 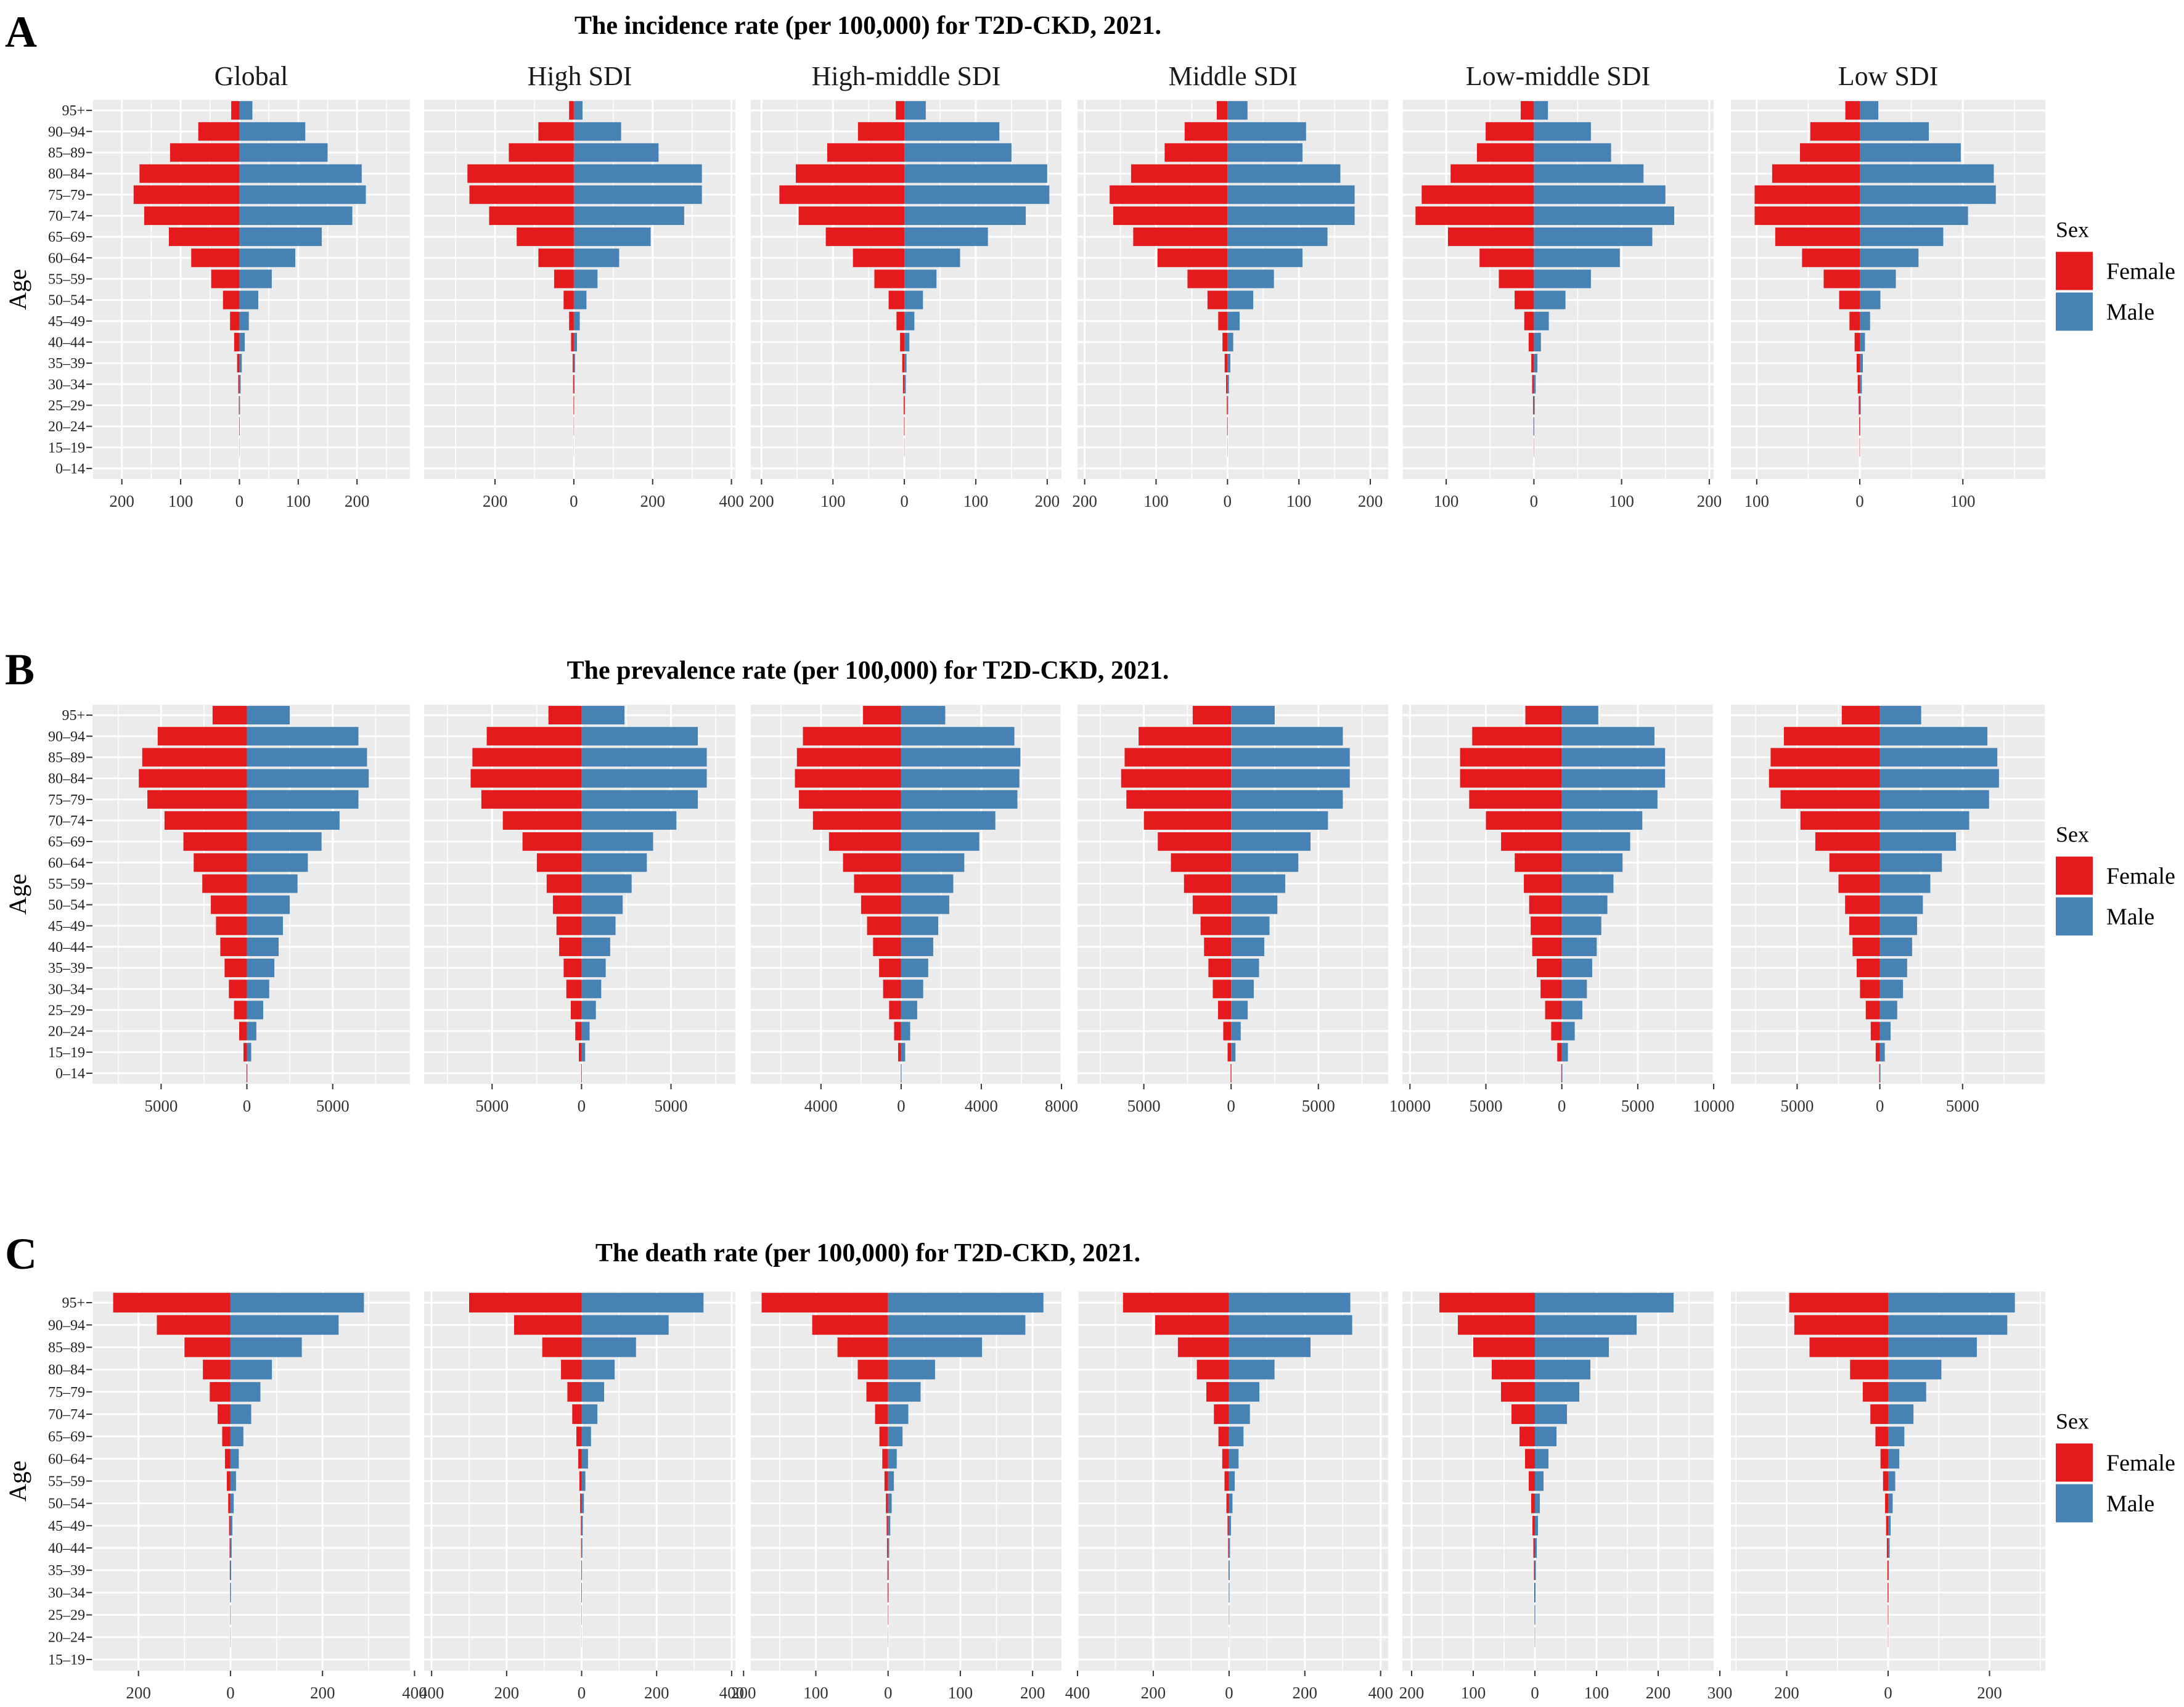 I want to click on facet-title: Global, so click(x=251, y=76).